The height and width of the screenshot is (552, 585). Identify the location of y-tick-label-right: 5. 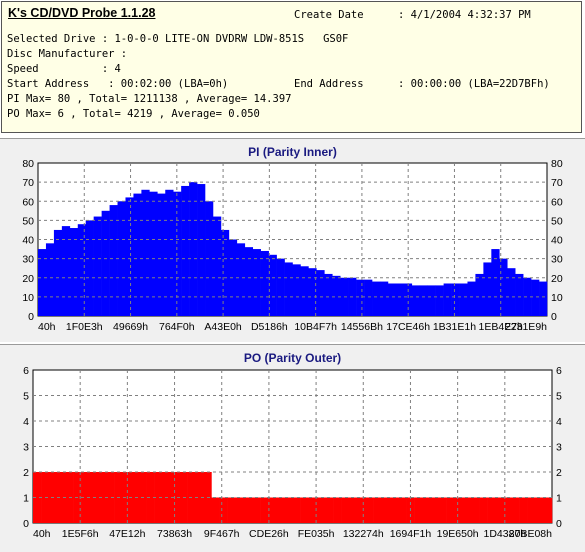
(559, 397).